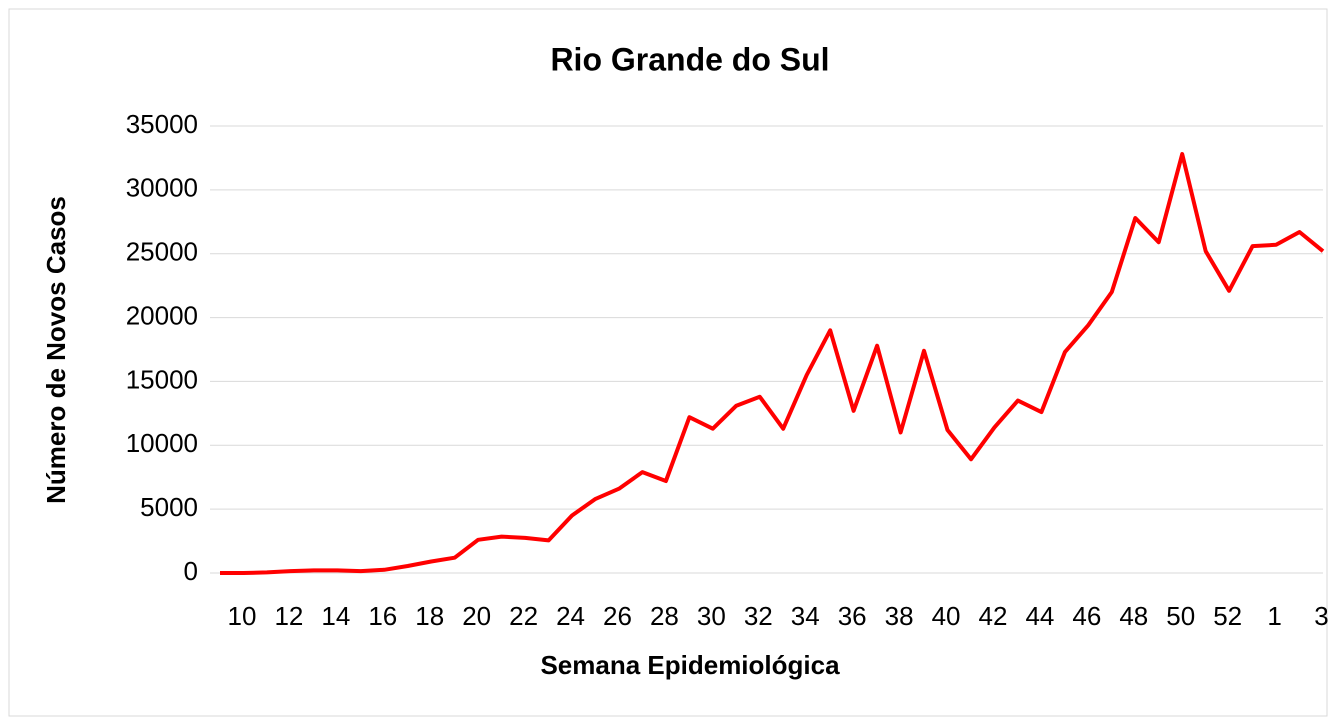 The width and height of the screenshot is (1333, 725). I want to click on x-tick-label: 16, so click(382, 616).